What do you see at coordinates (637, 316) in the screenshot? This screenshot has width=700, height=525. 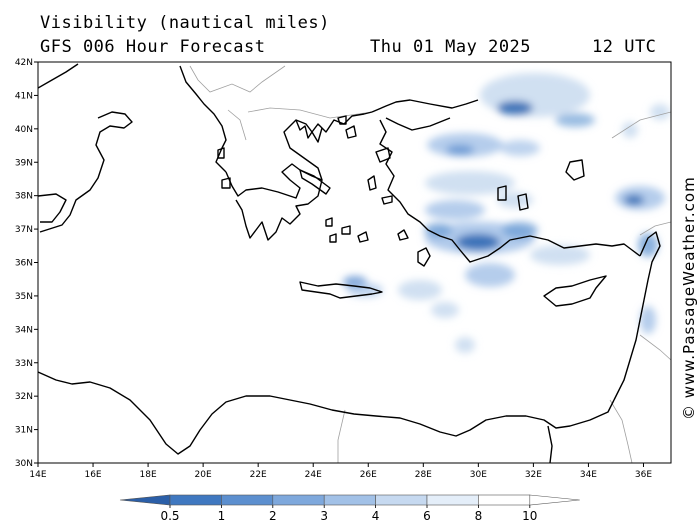 I see `coast-levant` at bounding box center [637, 316].